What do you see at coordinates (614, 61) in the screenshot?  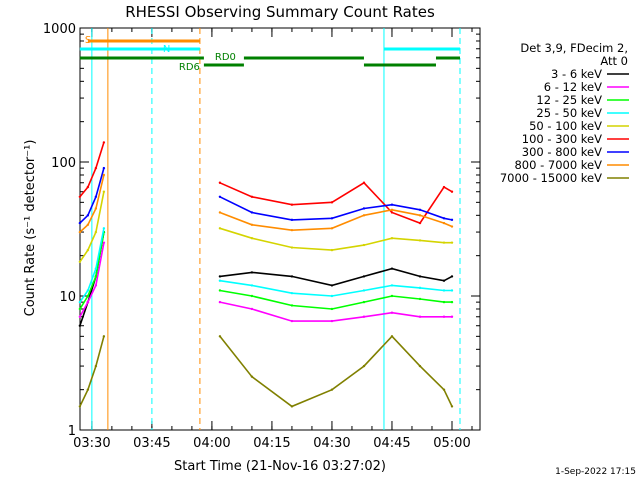 I see `legend-header: Att 0` at bounding box center [614, 61].